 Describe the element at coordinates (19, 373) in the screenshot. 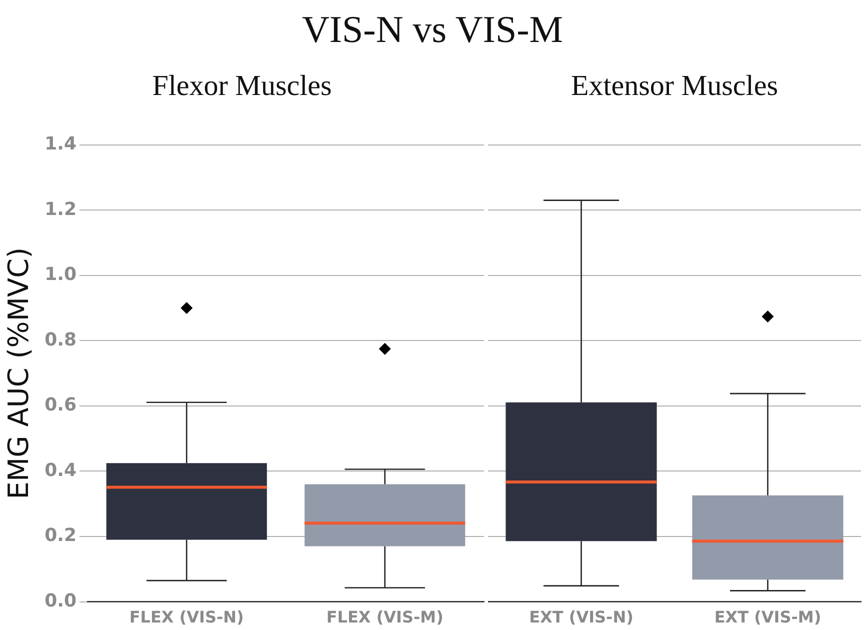

I see `y-axis-title: EMG AUC (%MVC)` at that location.